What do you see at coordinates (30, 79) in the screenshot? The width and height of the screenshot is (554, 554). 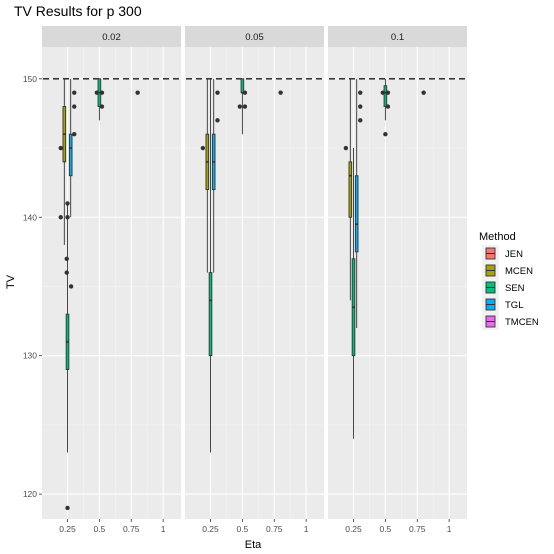 I see `y-tick-label: 150` at bounding box center [30, 79].